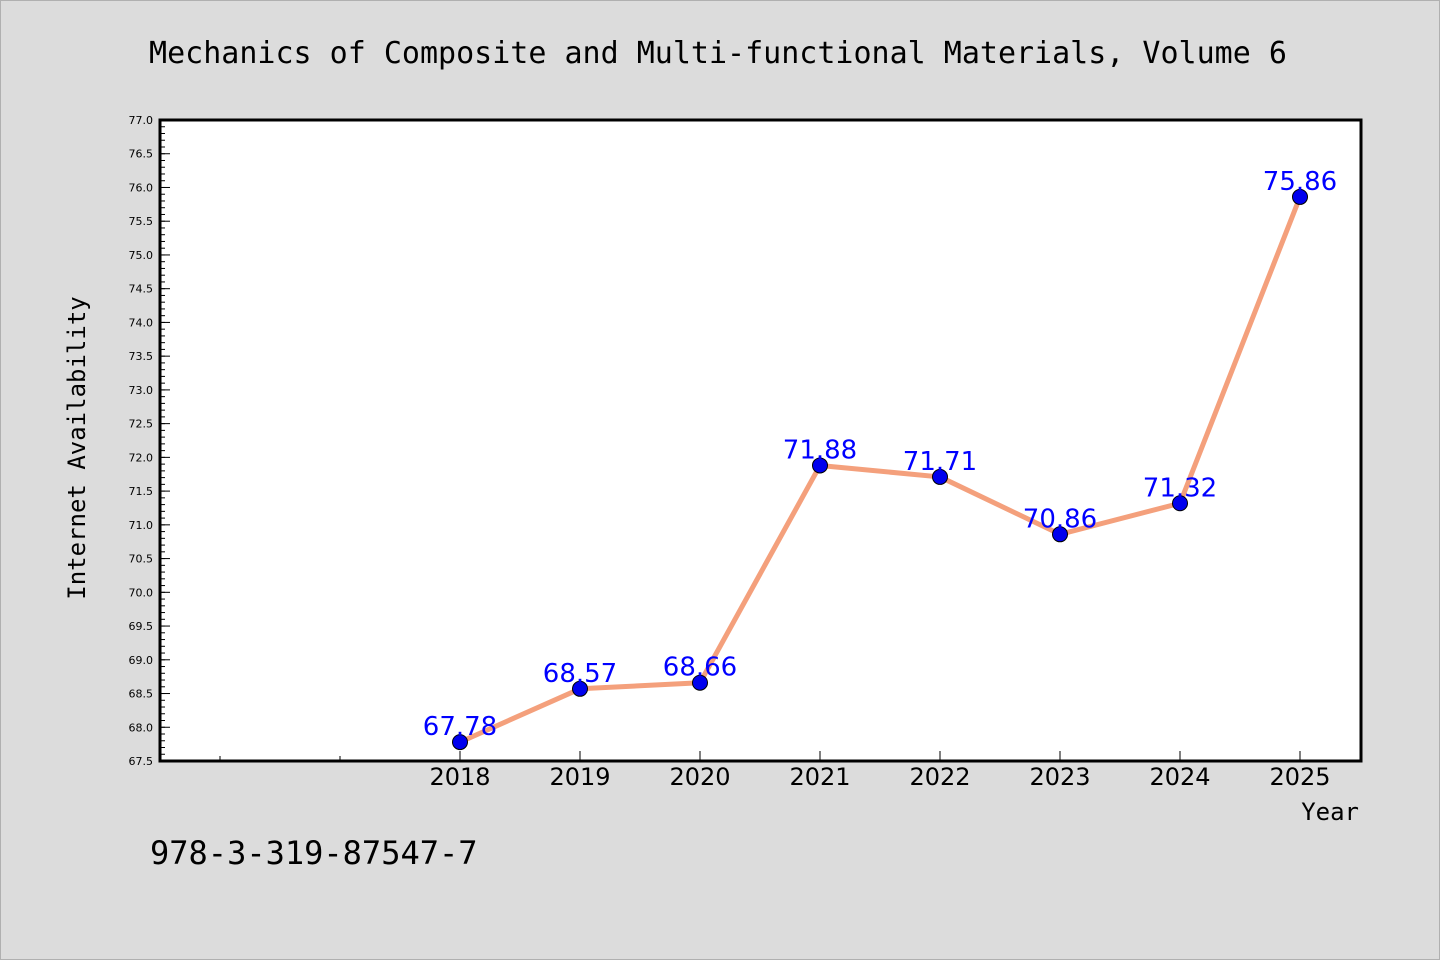  I want to click on x-tick-label: 2019, so click(579, 777).